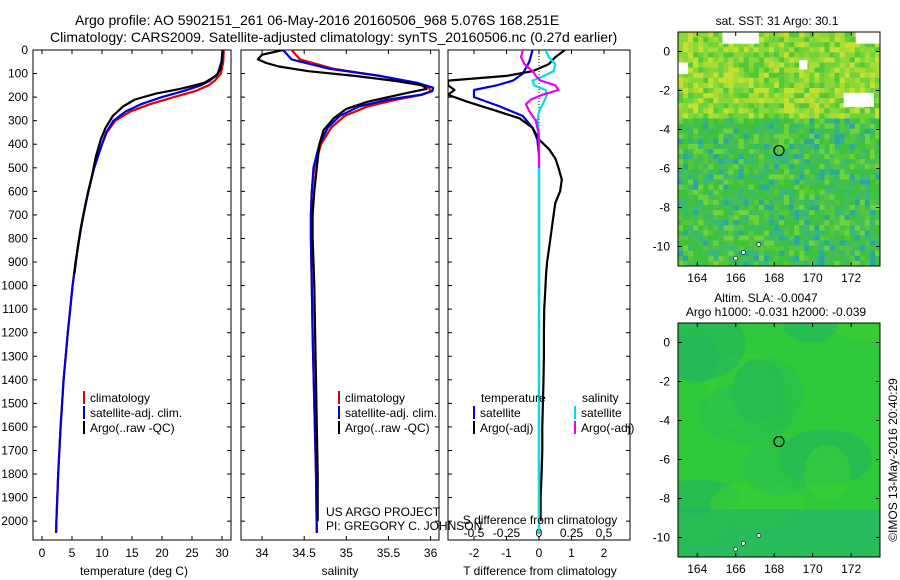 This screenshot has width=900, height=580. I want to click on y-tick-label: 1300, so click(14, 356).